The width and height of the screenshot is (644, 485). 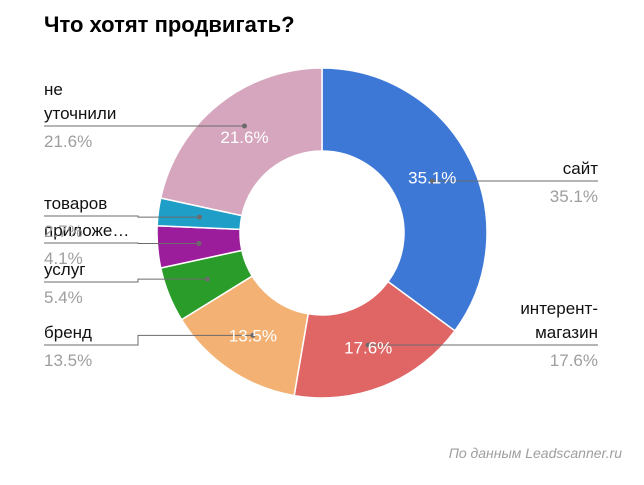 I want to click on slice-inner-label-0: 35.1%, so click(x=432, y=177).